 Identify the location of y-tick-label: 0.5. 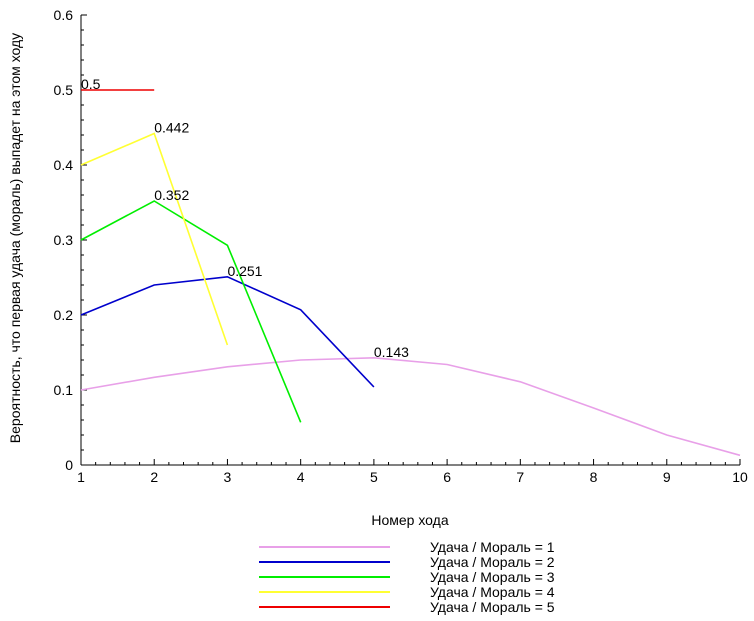
(64, 90).